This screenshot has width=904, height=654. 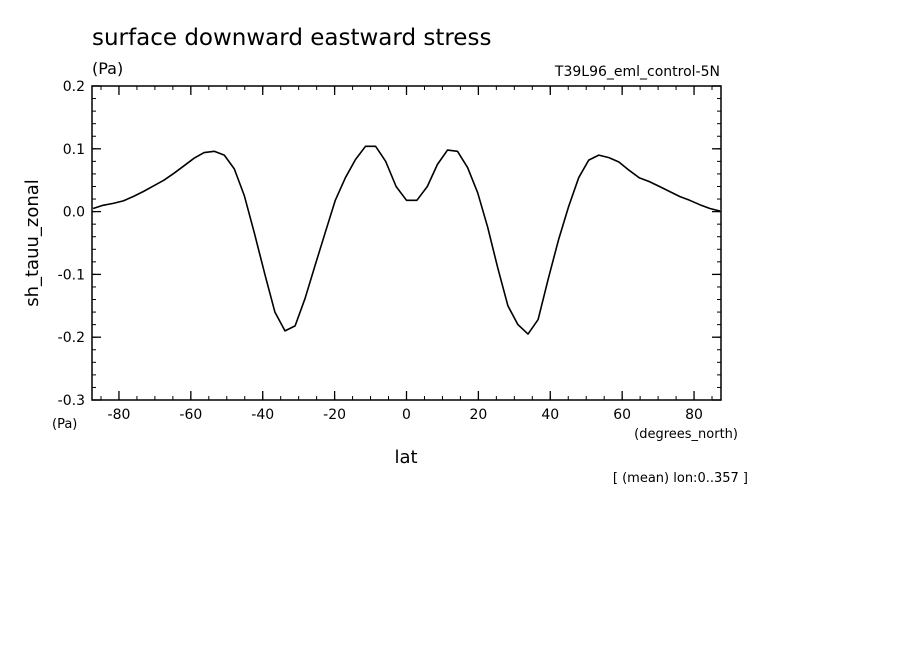 I want to click on footnote: [ (mean) lon:0..357 ], so click(x=680, y=478).